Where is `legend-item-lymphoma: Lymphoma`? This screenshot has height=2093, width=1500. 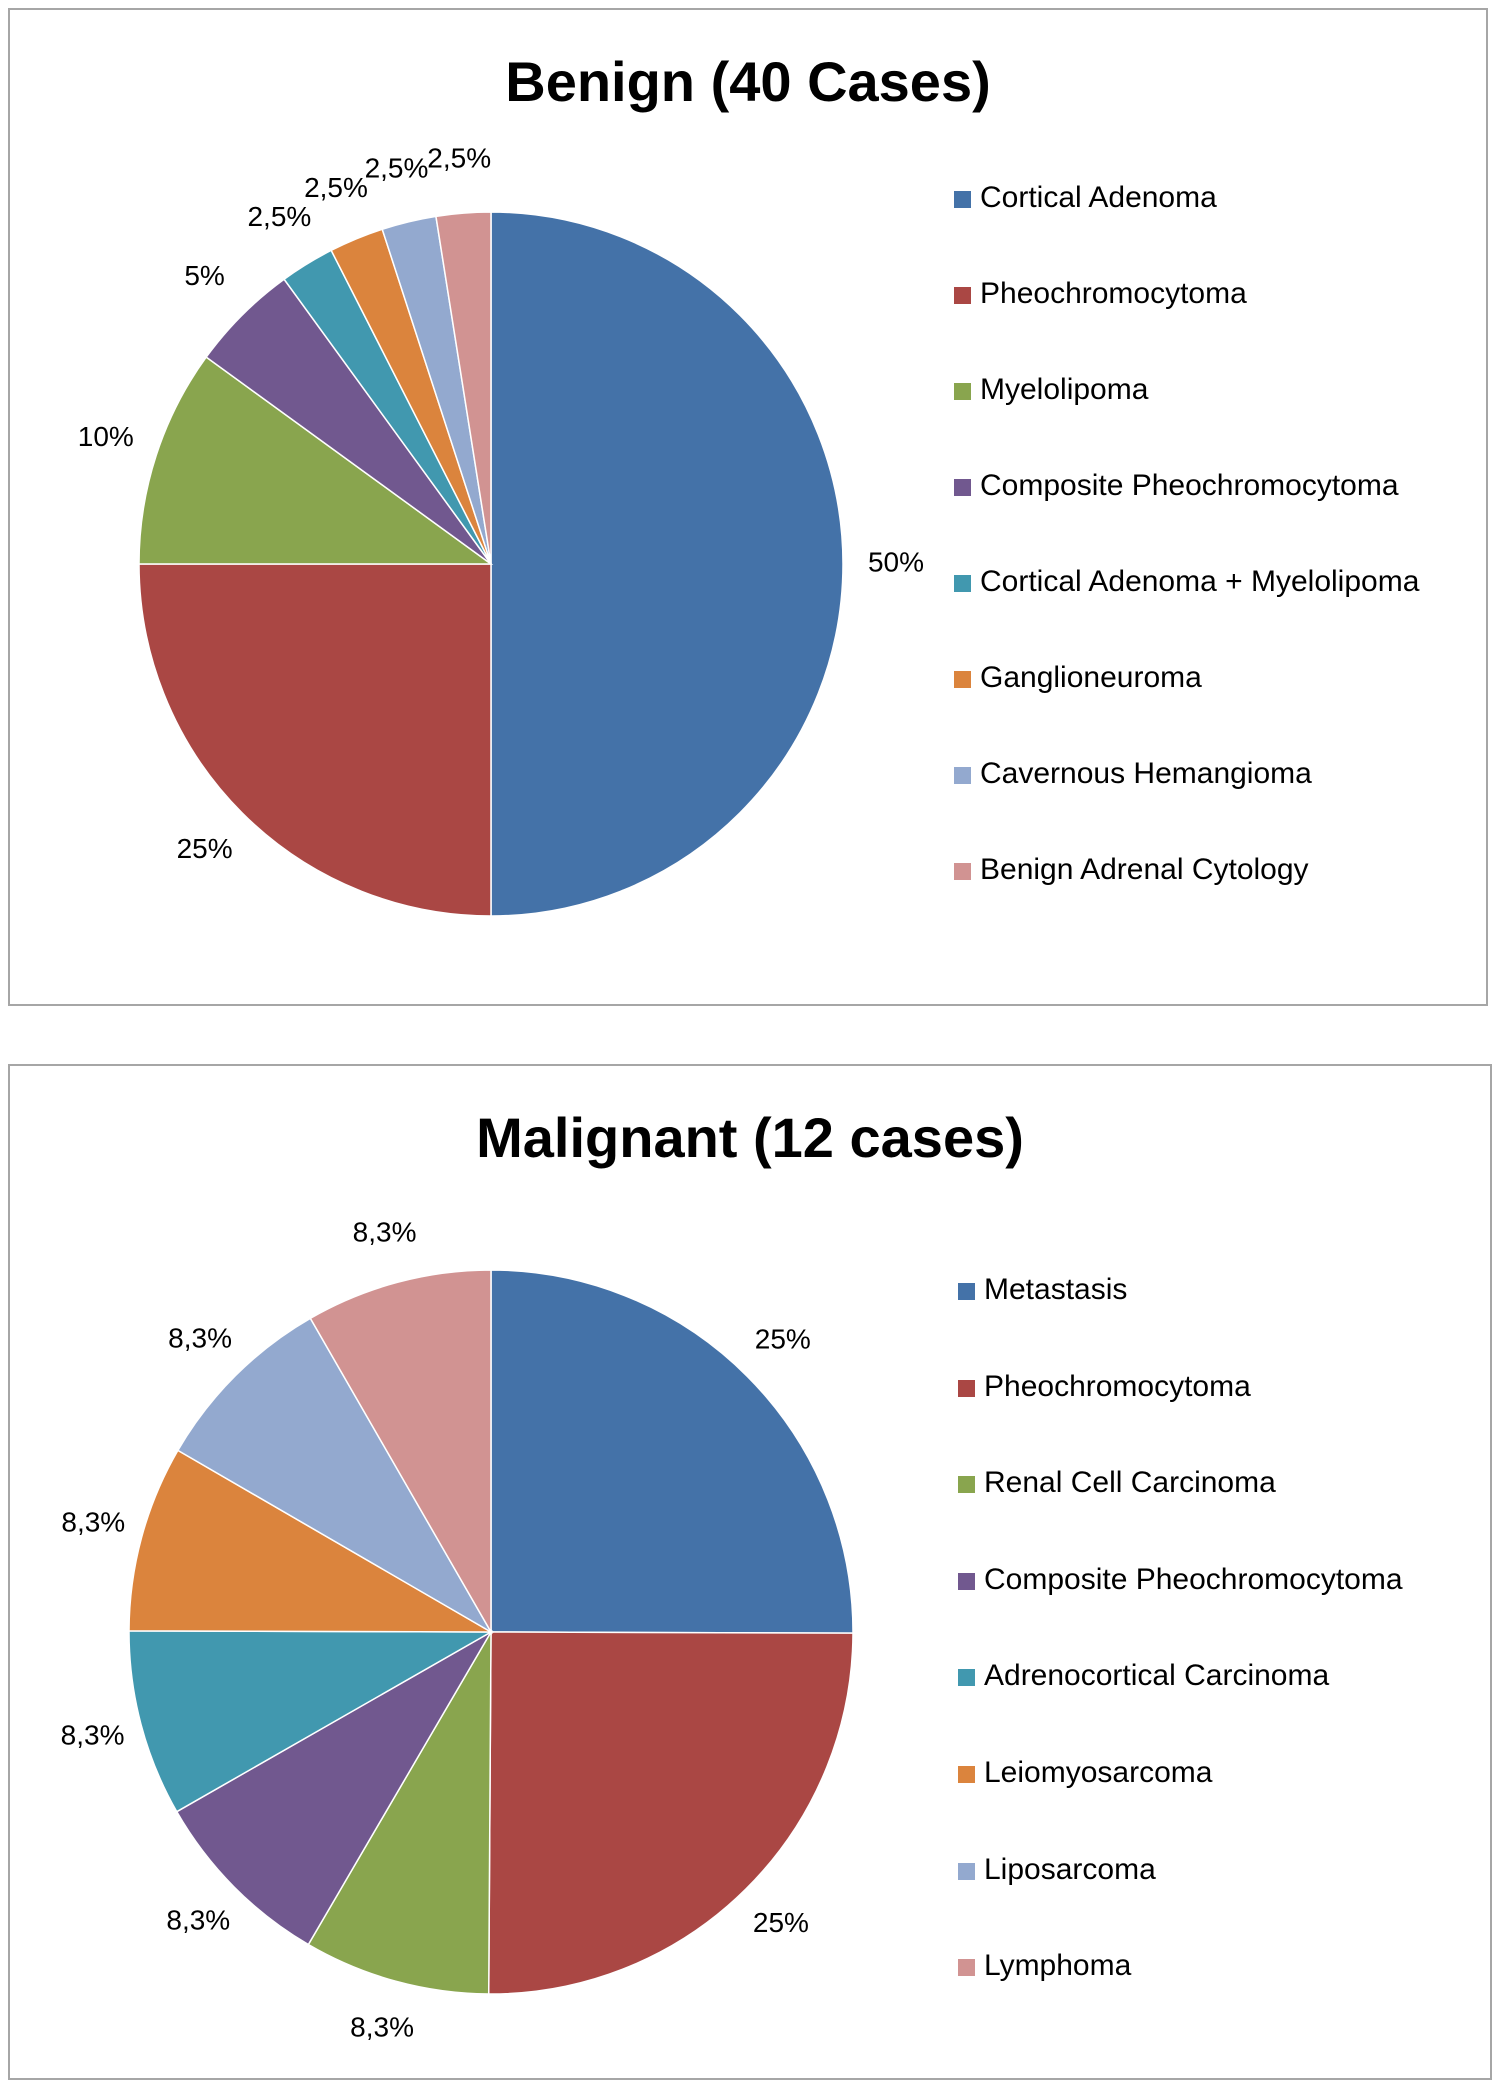
legend-item-lymphoma: Lymphoma is located at coordinates (1180, 1994).